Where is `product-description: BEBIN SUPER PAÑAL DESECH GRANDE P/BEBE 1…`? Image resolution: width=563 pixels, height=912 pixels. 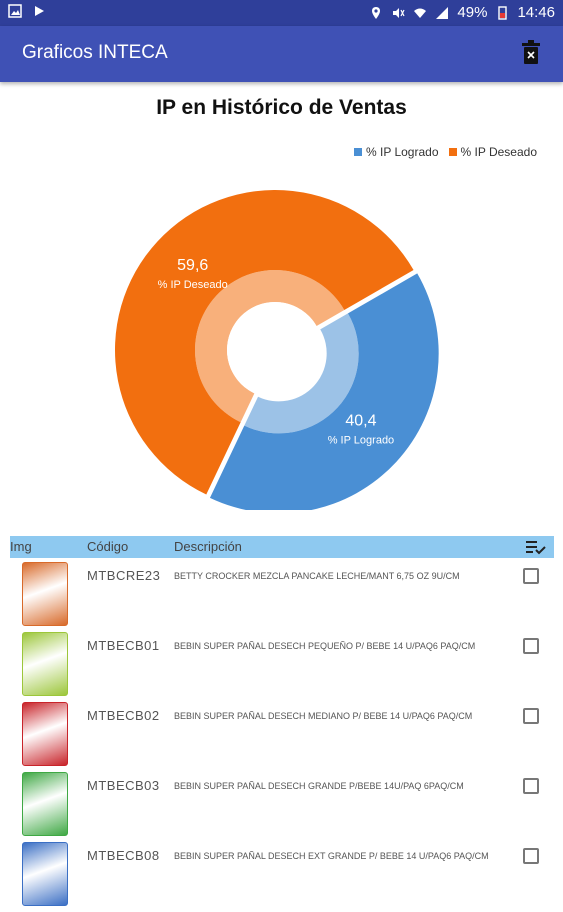
product-description: BEBIN SUPER PAÑAL DESECH GRANDE P/BEBE 1… is located at coordinates (319, 786).